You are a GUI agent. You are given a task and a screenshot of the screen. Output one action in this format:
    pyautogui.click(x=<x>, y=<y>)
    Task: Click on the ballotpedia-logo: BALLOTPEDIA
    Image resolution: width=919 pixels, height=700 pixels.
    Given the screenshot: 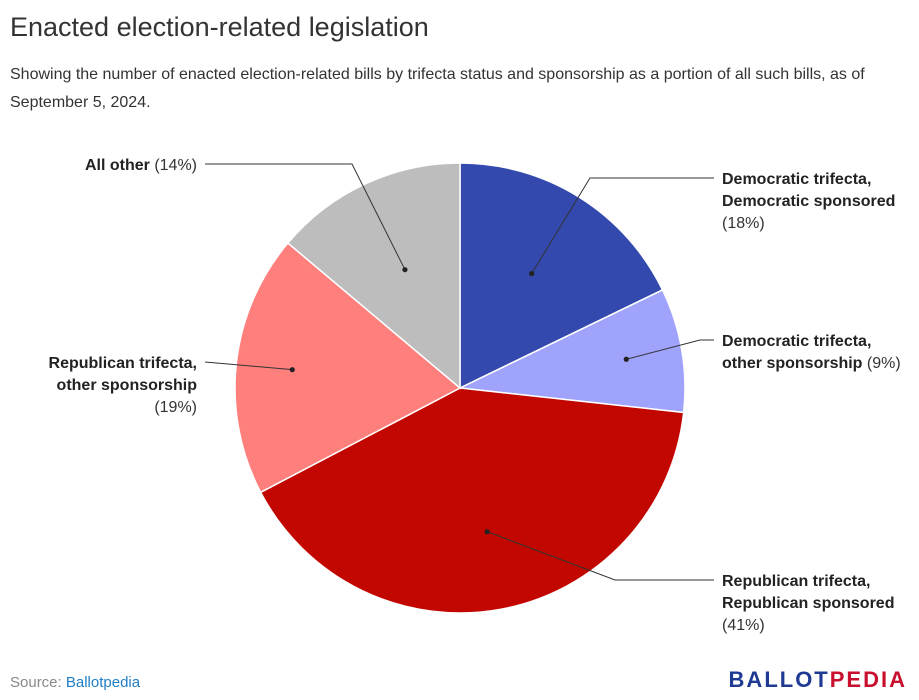 What is the action you would take?
    pyautogui.click(x=818, y=680)
    